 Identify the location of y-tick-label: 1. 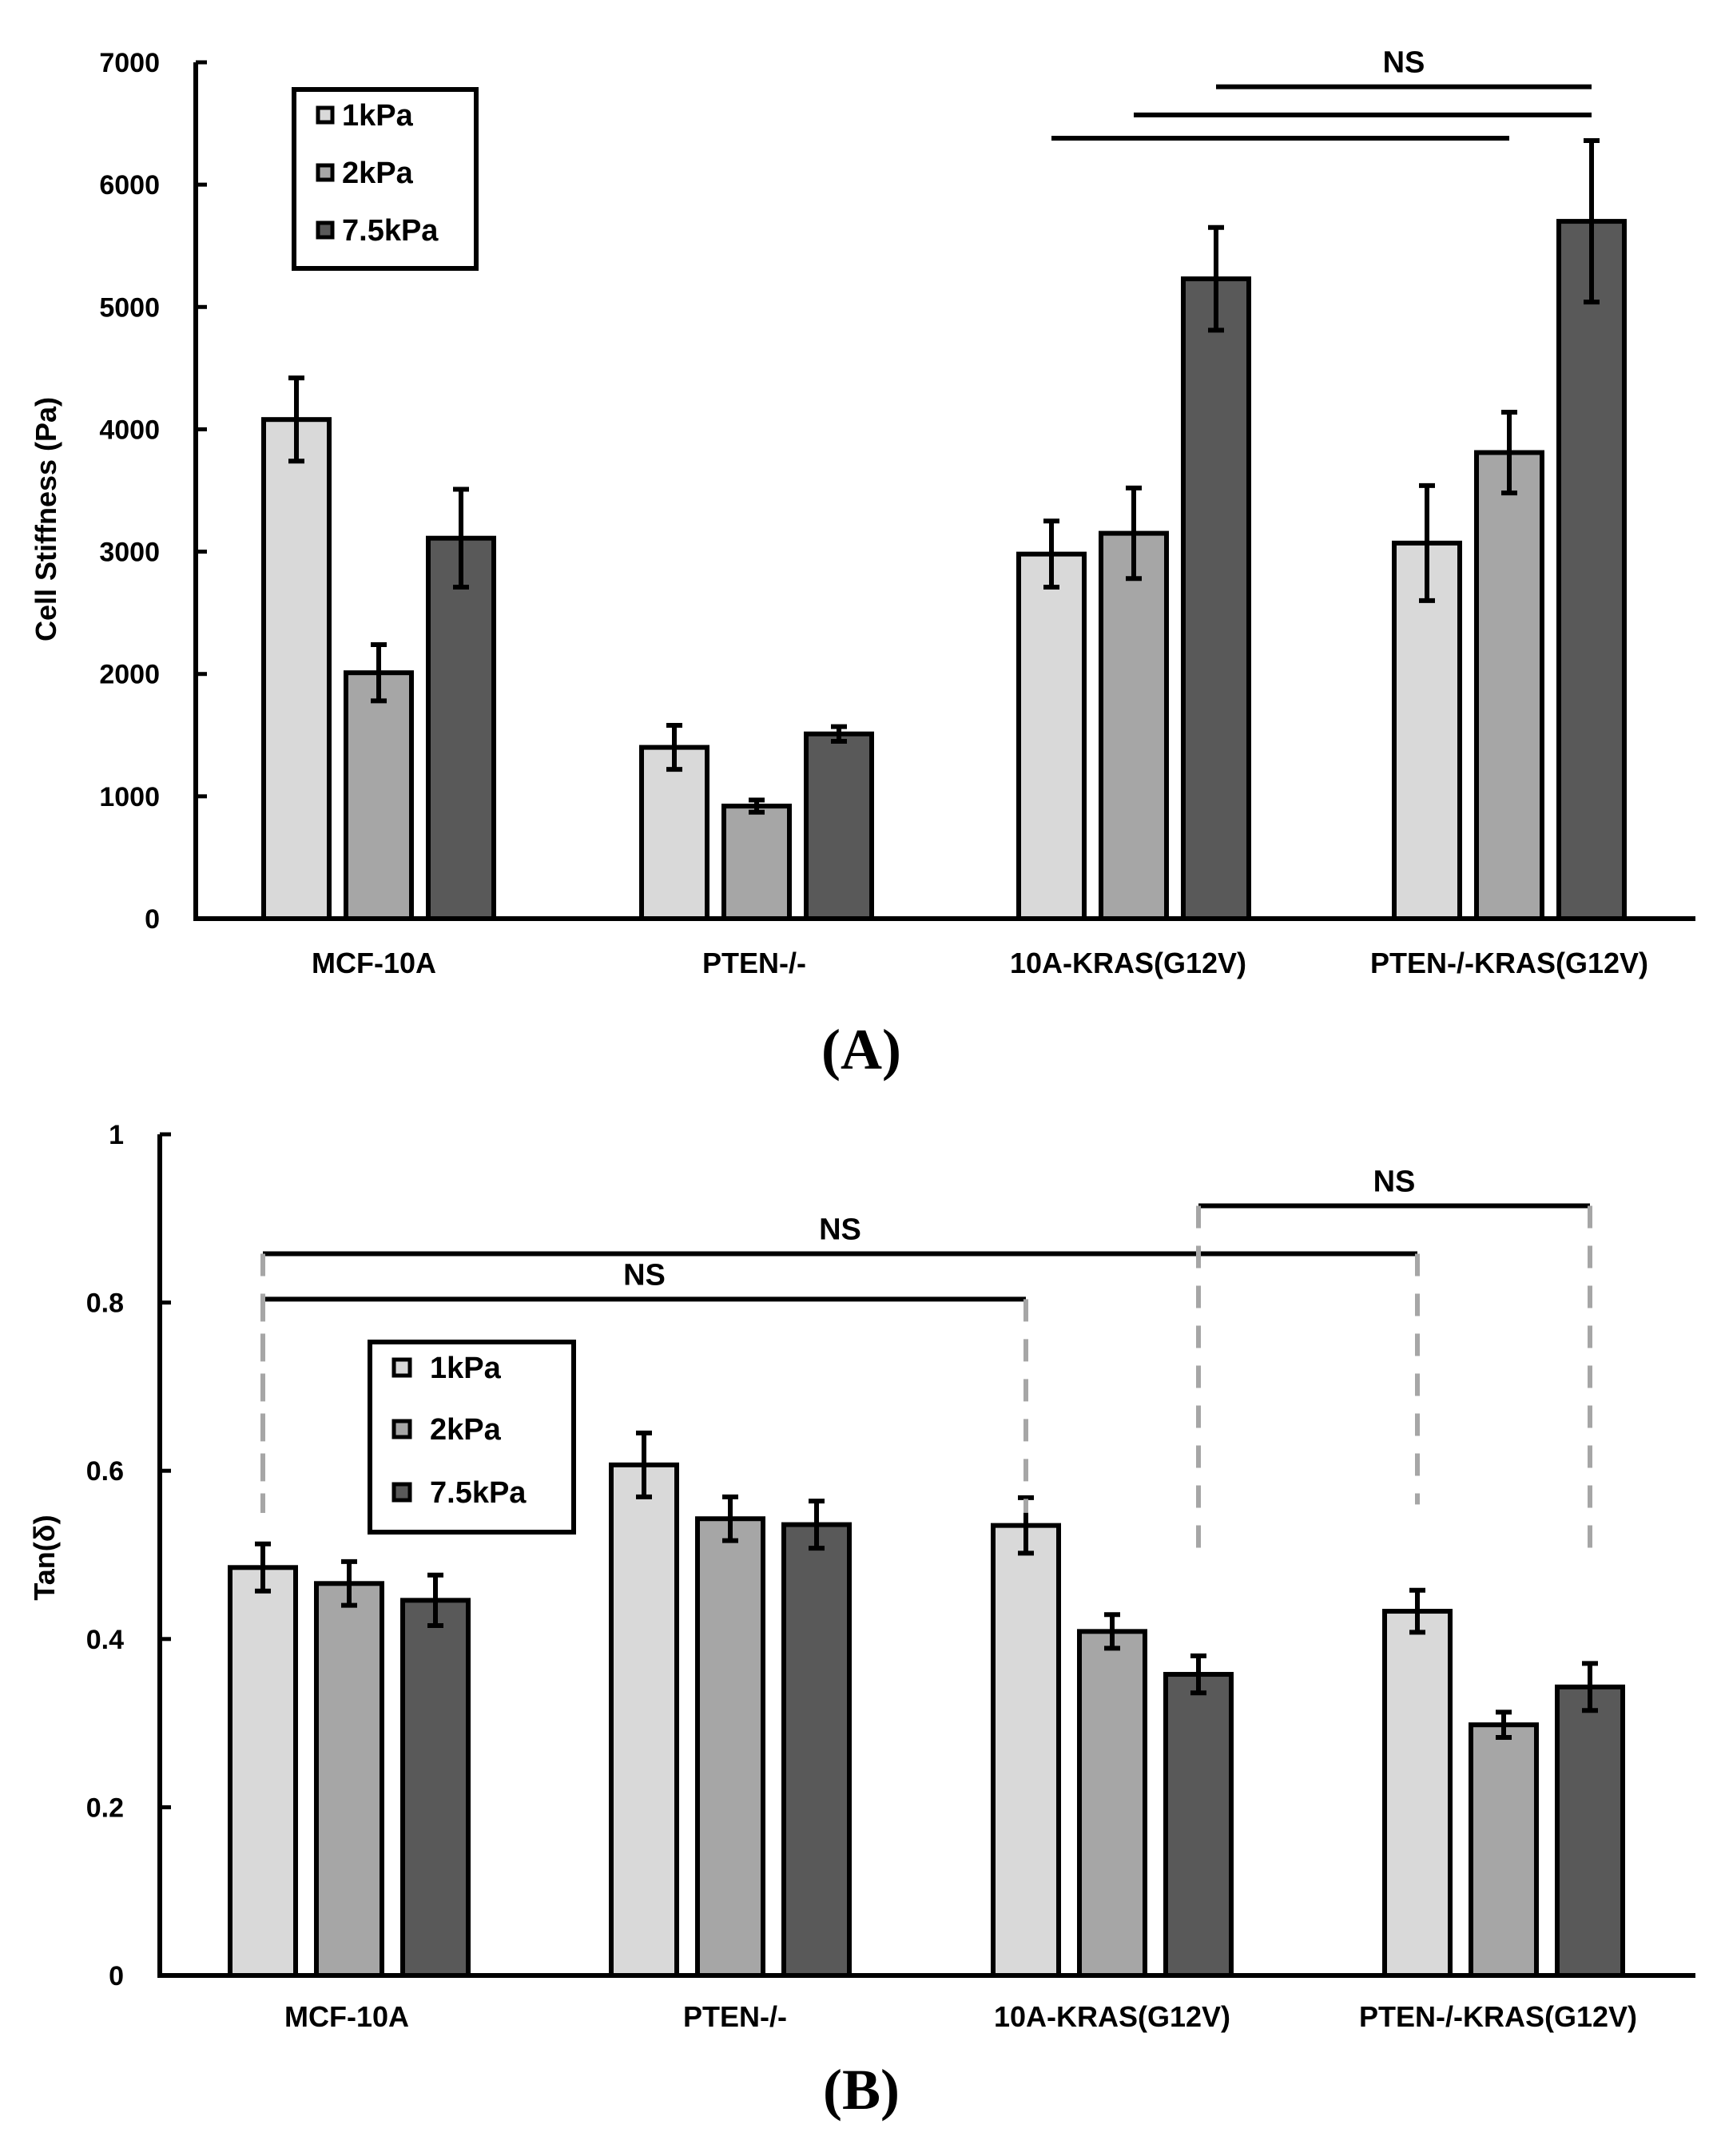
(116, 1135).